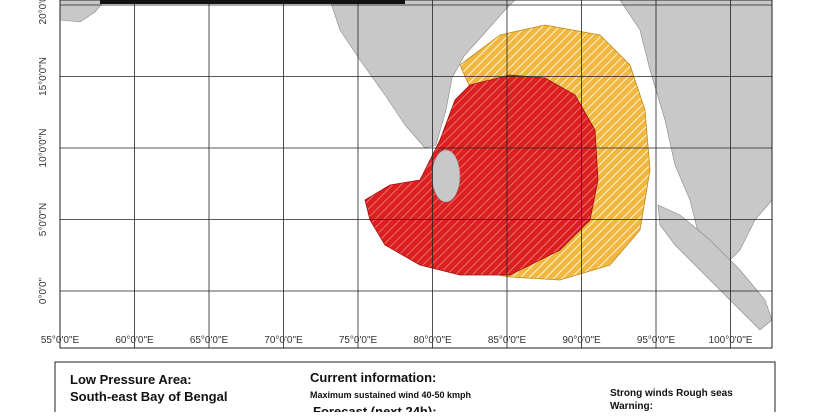  What do you see at coordinates (43, 12) in the screenshot?
I see `lat-label: 20°0'0"N` at bounding box center [43, 12].